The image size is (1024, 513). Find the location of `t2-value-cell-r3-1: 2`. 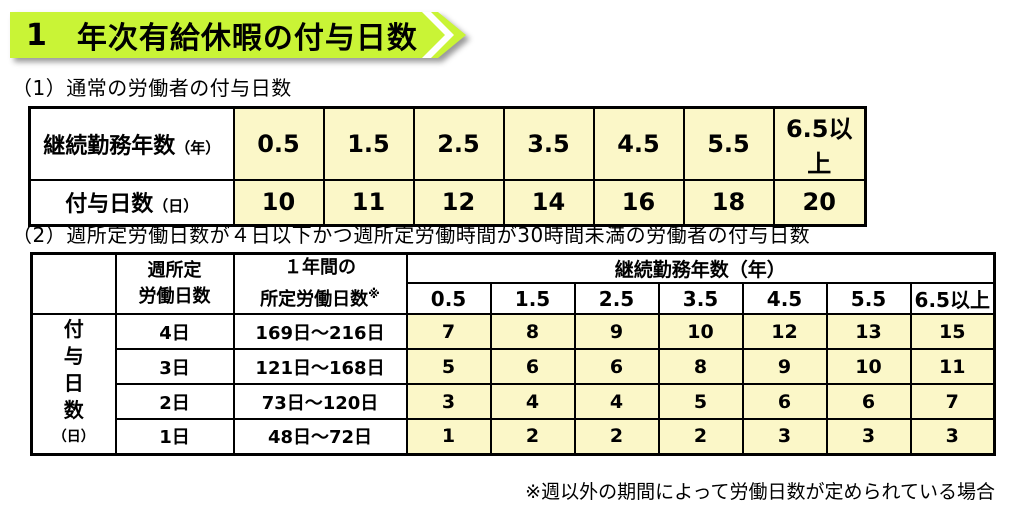

t2-value-cell-r3-1: 2 is located at coordinates (532, 436).